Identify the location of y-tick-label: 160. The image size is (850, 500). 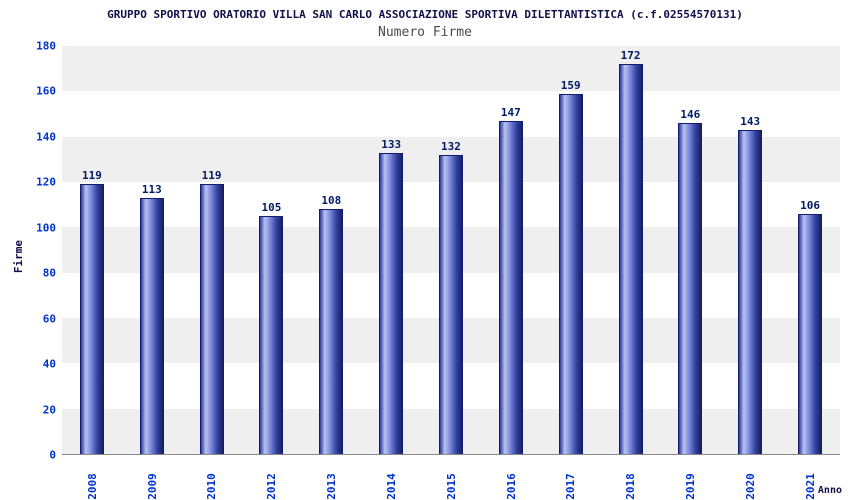
(46, 91).